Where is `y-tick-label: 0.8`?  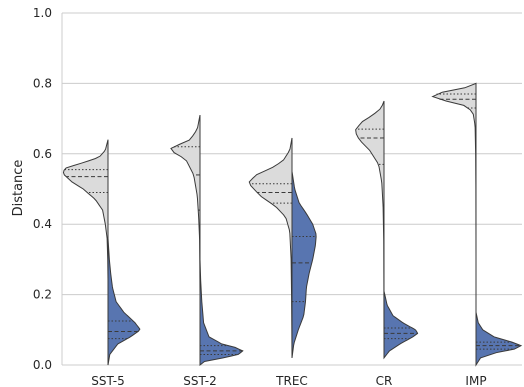 y-tick-label: 0.8 is located at coordinates (42, 83).